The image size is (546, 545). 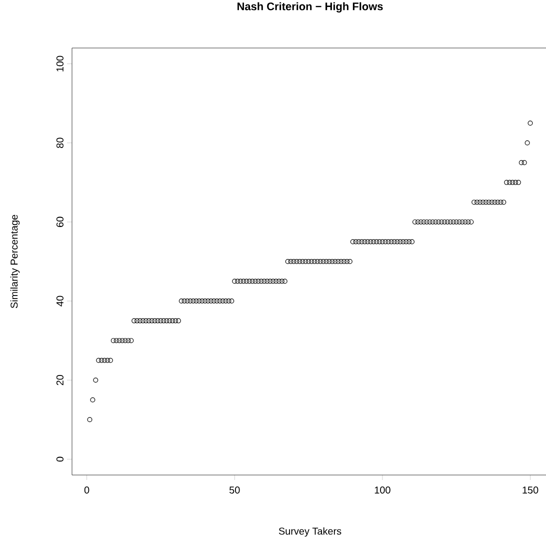 What do you see at coordinates (60, 301) in the screenshot?
I see `y-tick-label: 40` at bounding box center [60, 301].